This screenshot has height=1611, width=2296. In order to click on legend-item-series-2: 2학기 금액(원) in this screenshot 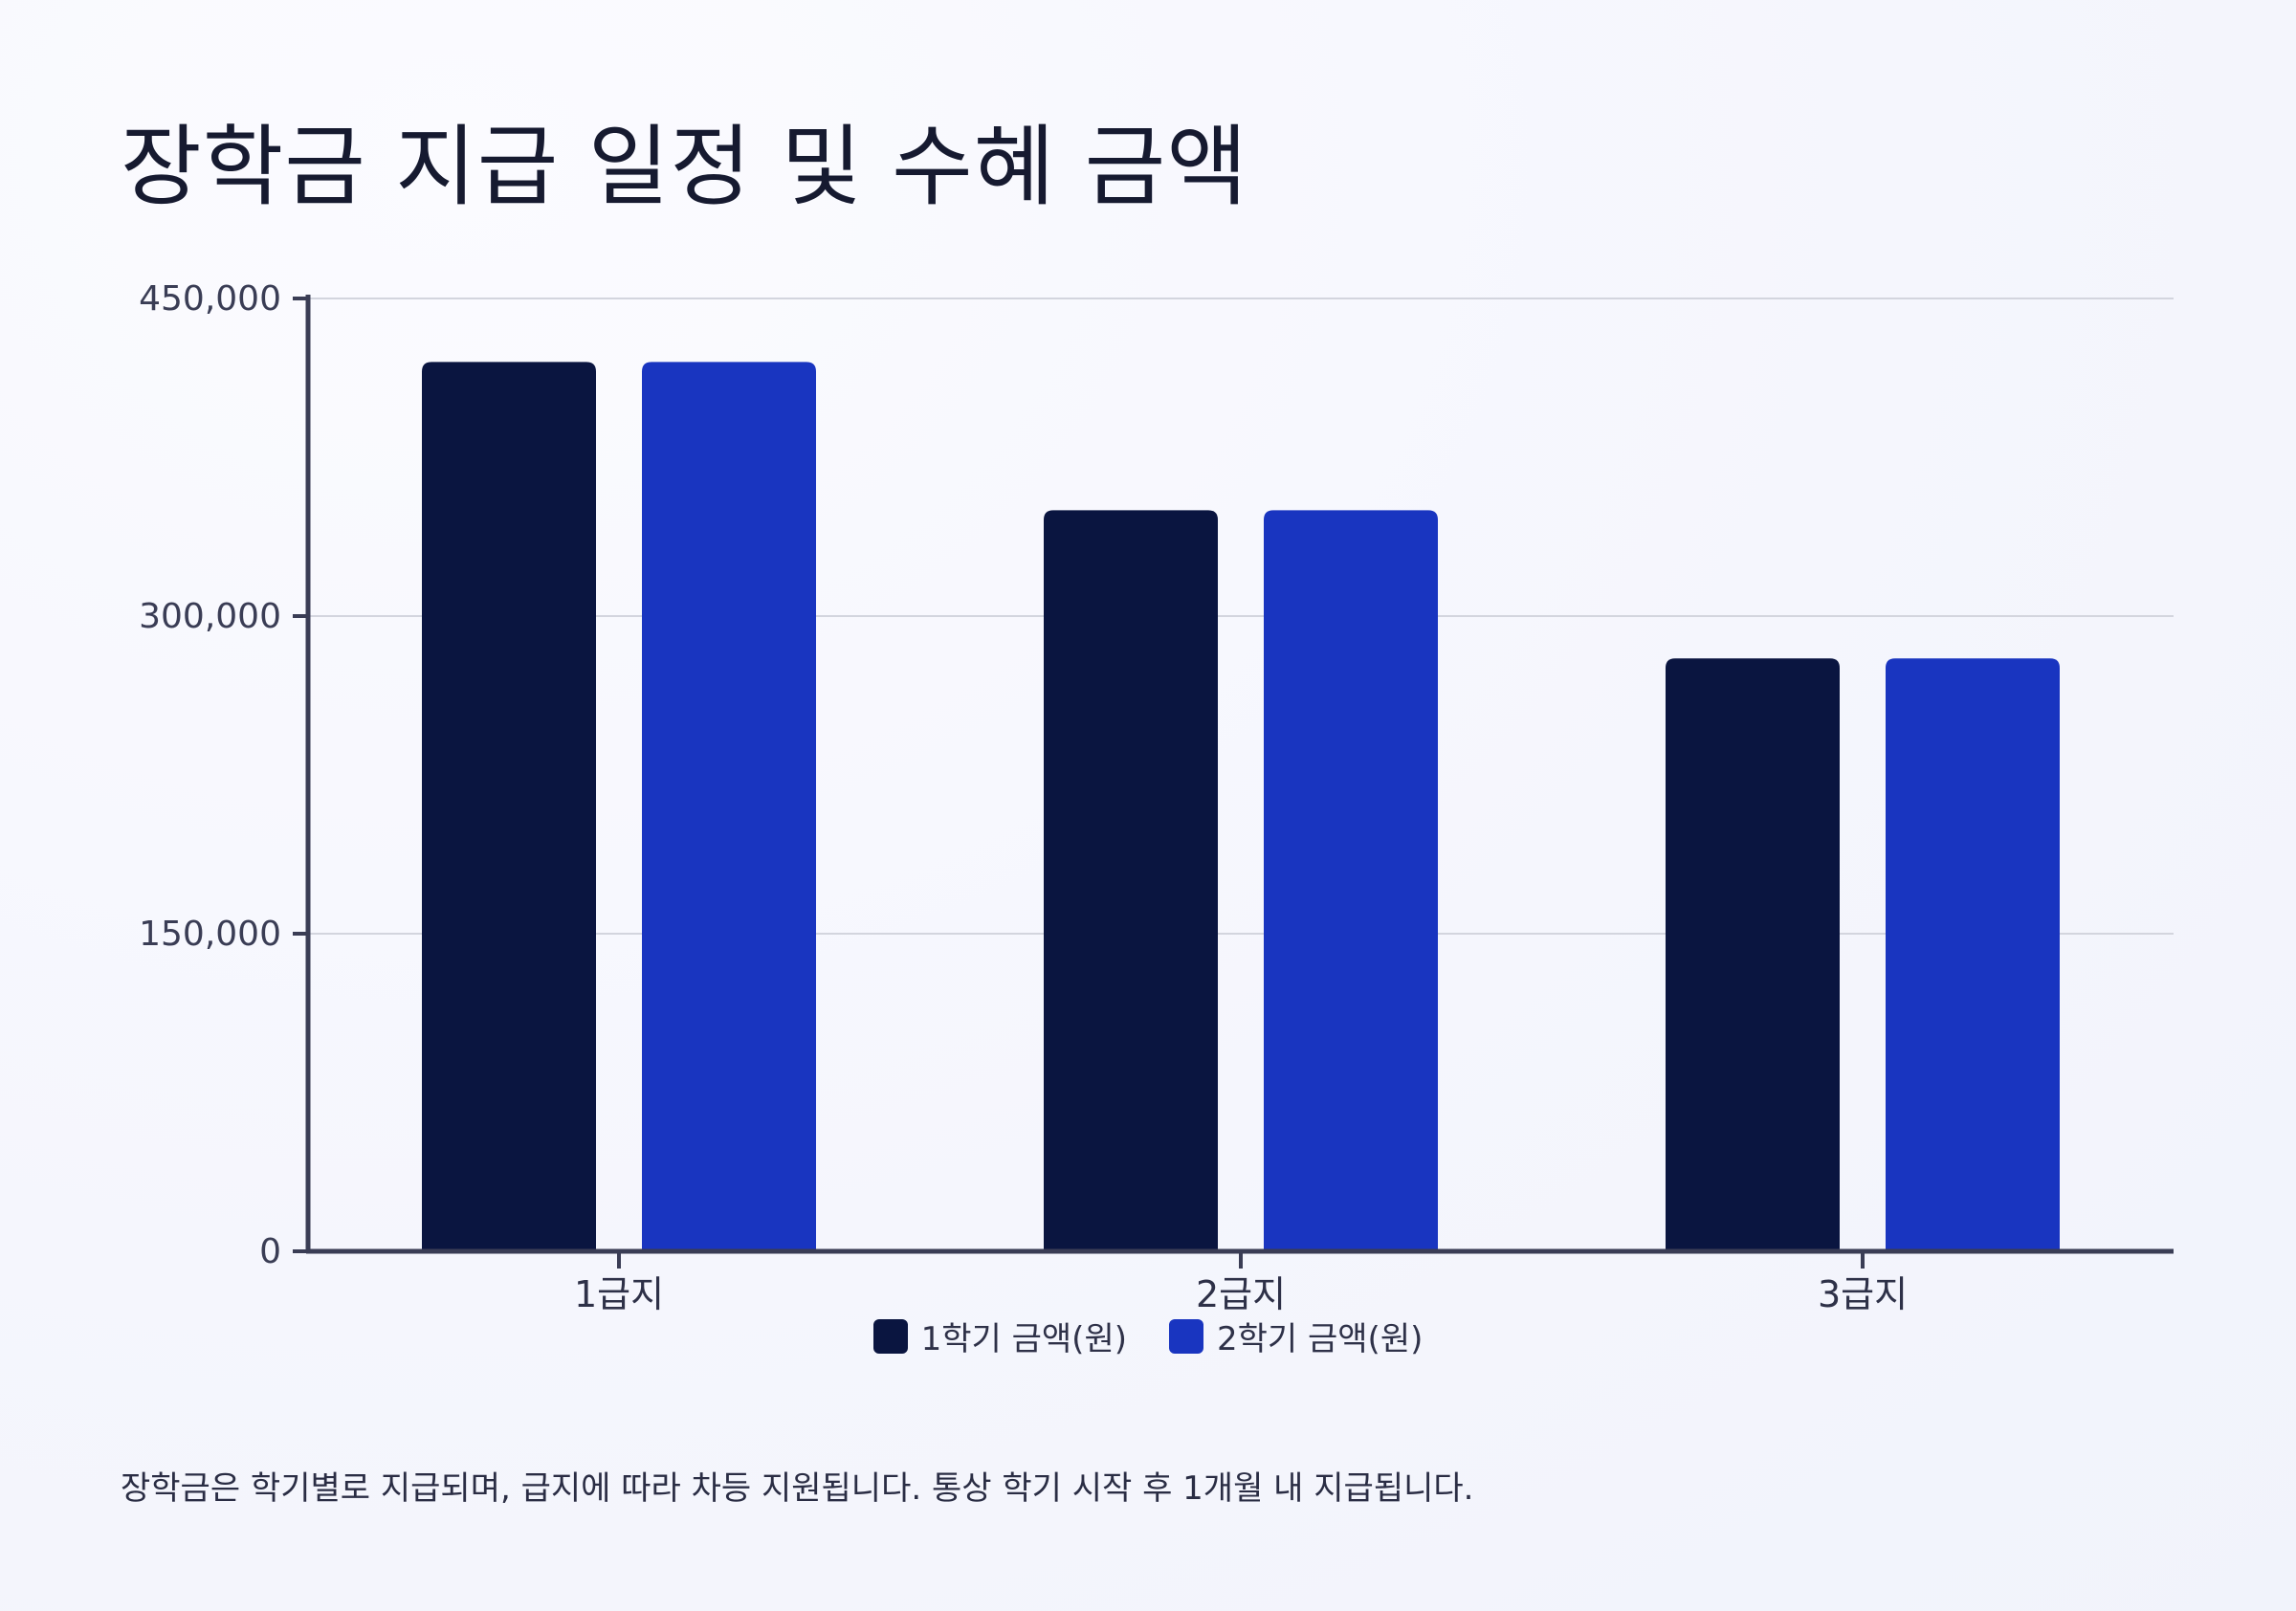, I will do `click(1296, 1336)`.